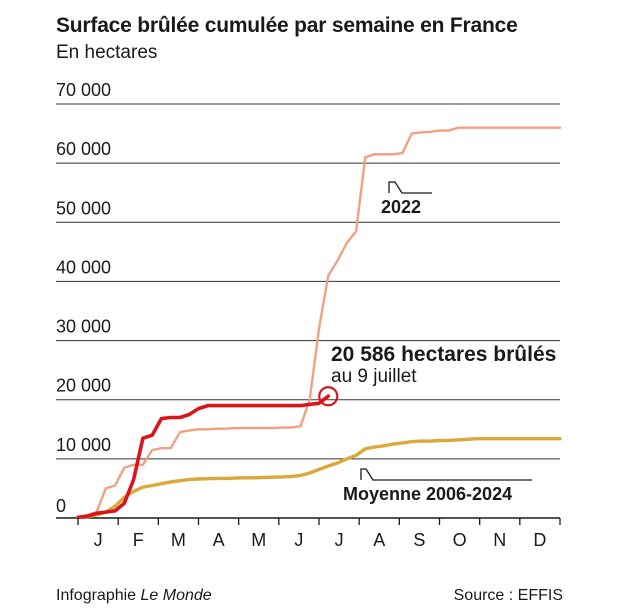 The image size is (621, 616). What do you see at coordinates (83, 386) in the screenshot?
I see `y-tick-label: 20 000` at bounding box center [83, 386].